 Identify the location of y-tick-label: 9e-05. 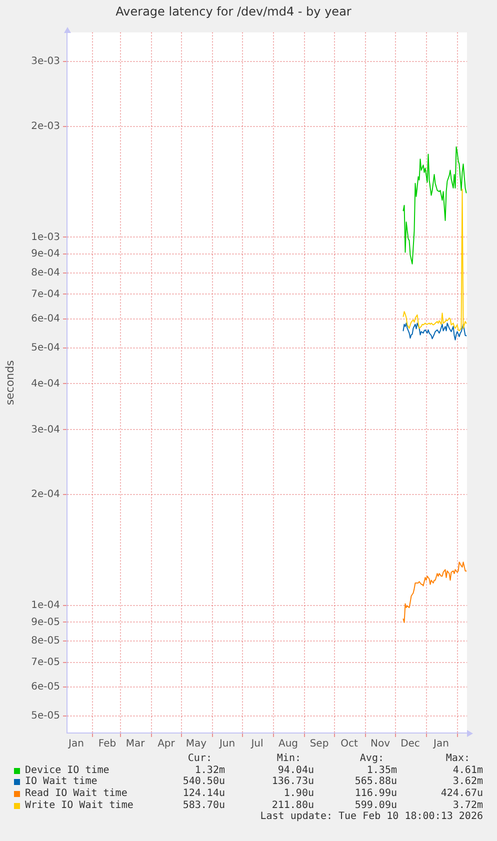
(45, 622).